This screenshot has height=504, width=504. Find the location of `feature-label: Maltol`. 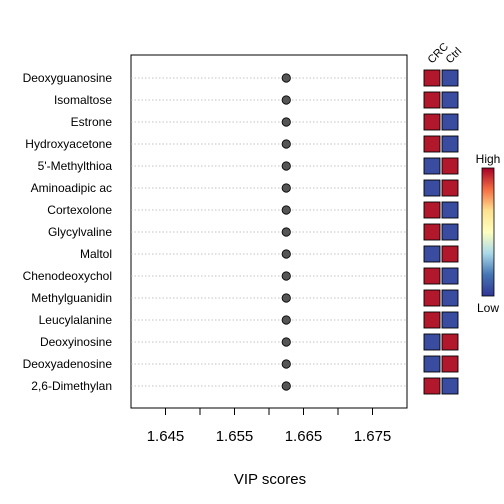

feature-label: Maltol is located at coordinates (96, 254).